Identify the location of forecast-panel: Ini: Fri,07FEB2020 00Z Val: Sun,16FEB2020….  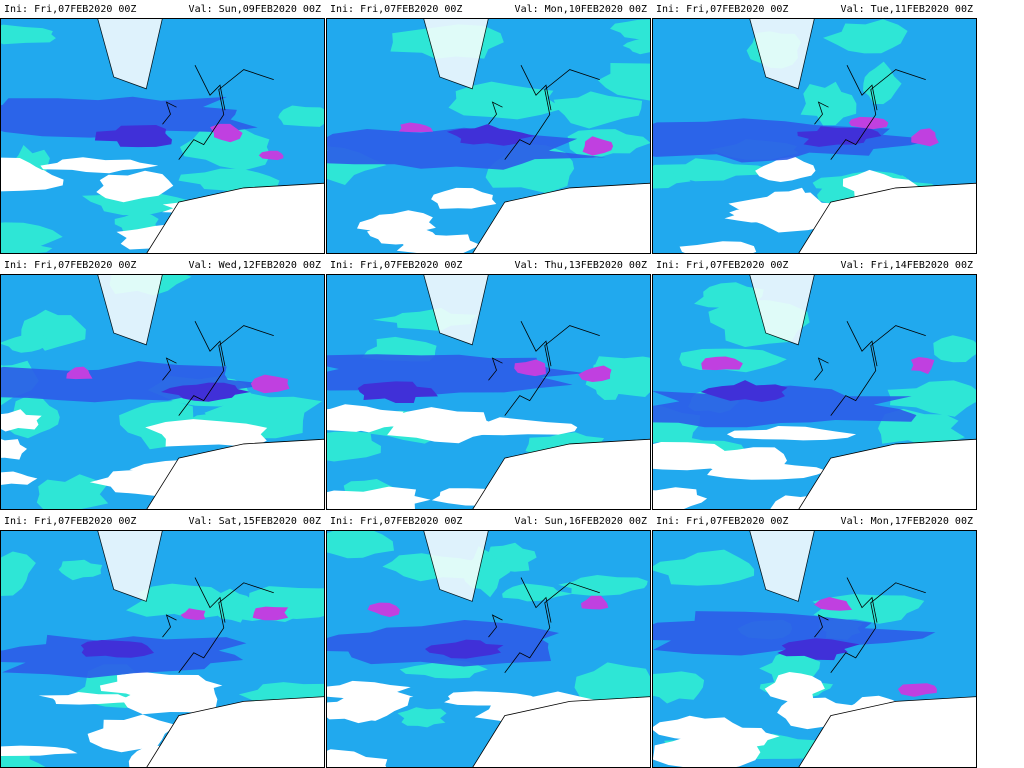
(488, 642).